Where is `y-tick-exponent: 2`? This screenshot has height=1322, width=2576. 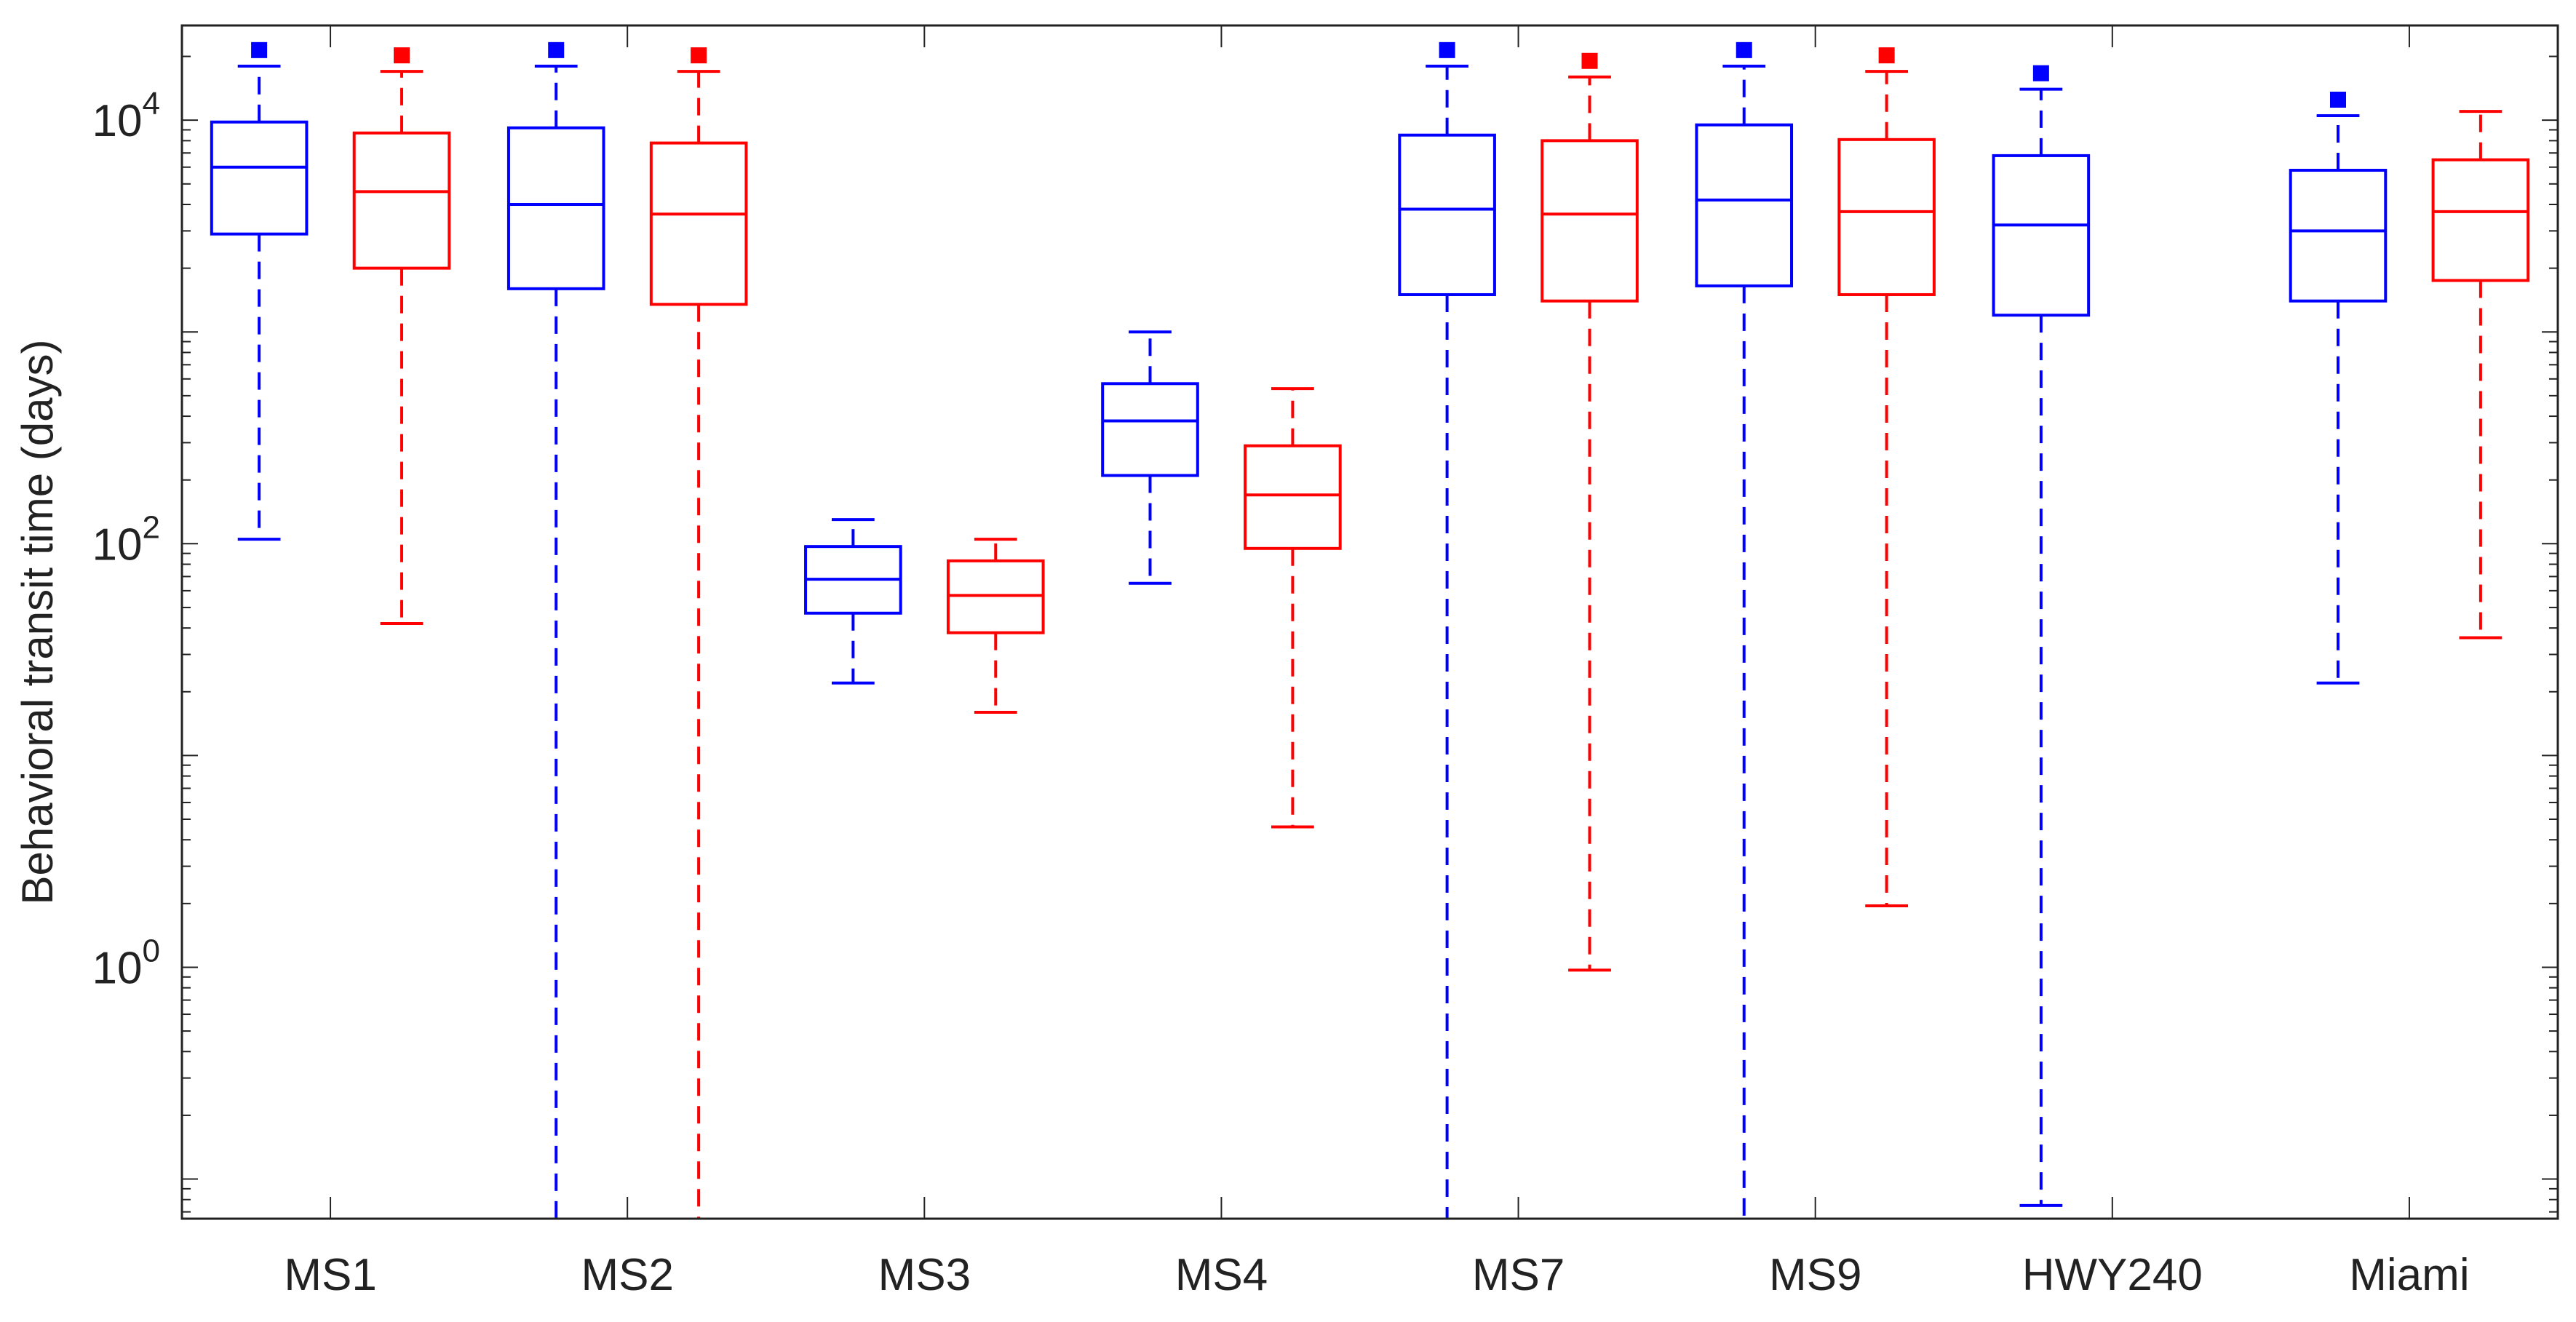 y-tick-exponent: 2 is located at coordinates (151, 527).